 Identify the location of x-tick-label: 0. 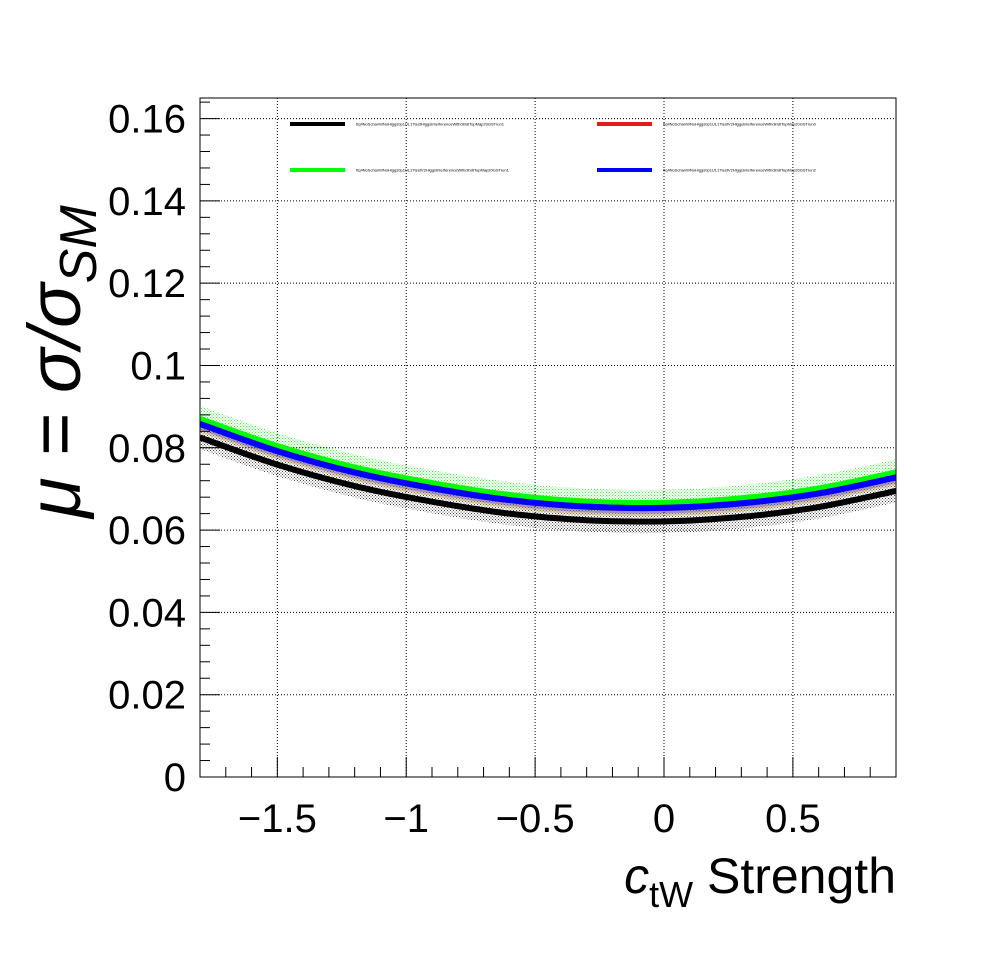
(664, 819).